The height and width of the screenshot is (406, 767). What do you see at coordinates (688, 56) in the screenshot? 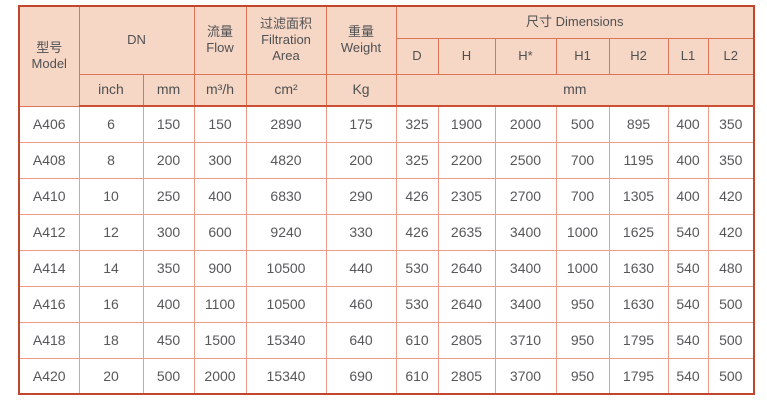
I see `header-dim-l1: L1` at bounding box center [688, 56].